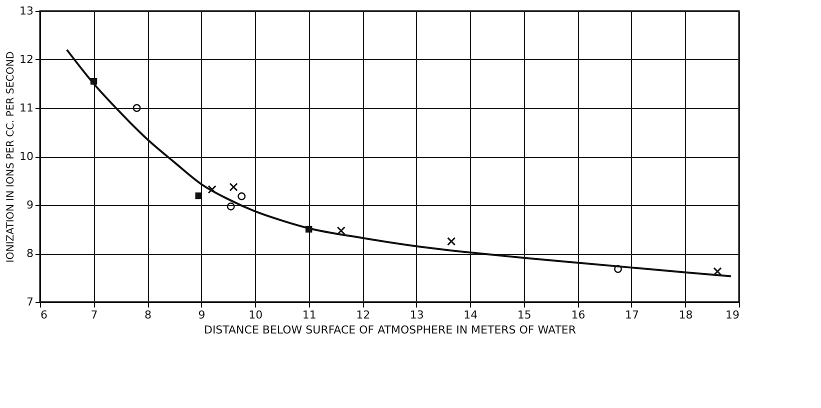 The height and width of the screenshot is (408, 821). Describe the element at coordinates (30, 302) in the screenshot. I see `y-tick-label: 7` at that location.